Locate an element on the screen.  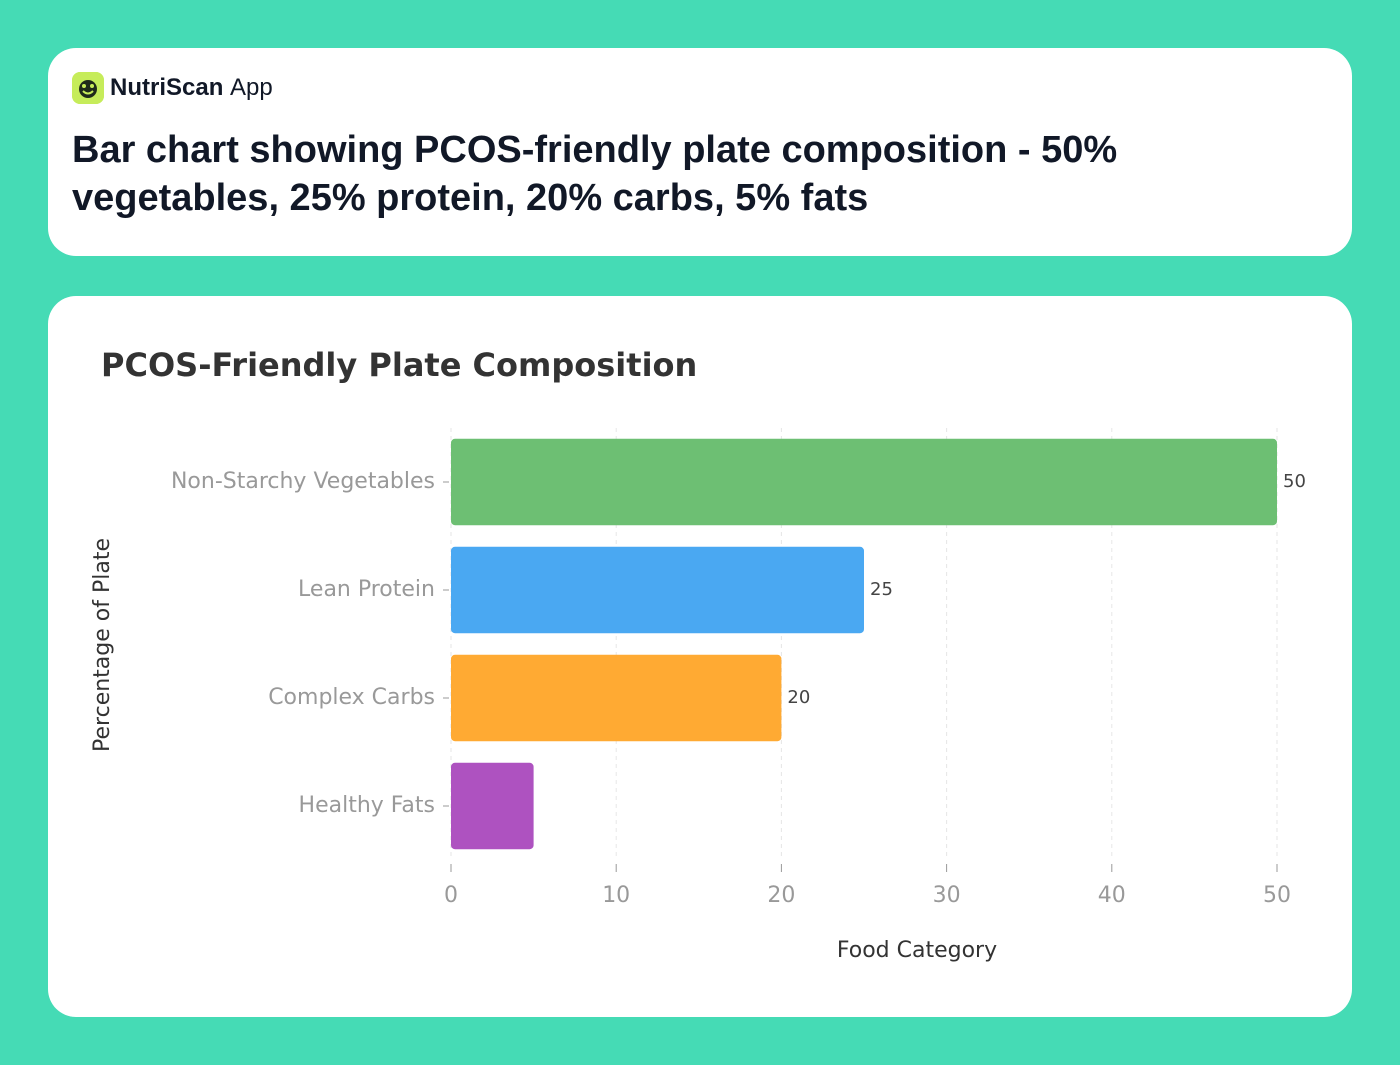
value-label: 50 is located at coordinates (1294, 481).